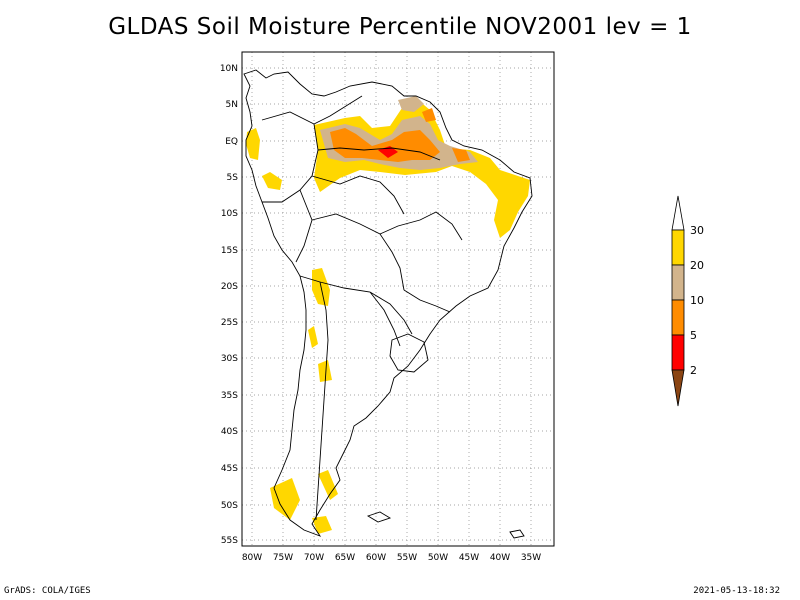 The height and width of the screenshot is (600, 800). Describe the element at coordinates (678, 213) in the screenshot. I see `legend-top-arrow` at that location.